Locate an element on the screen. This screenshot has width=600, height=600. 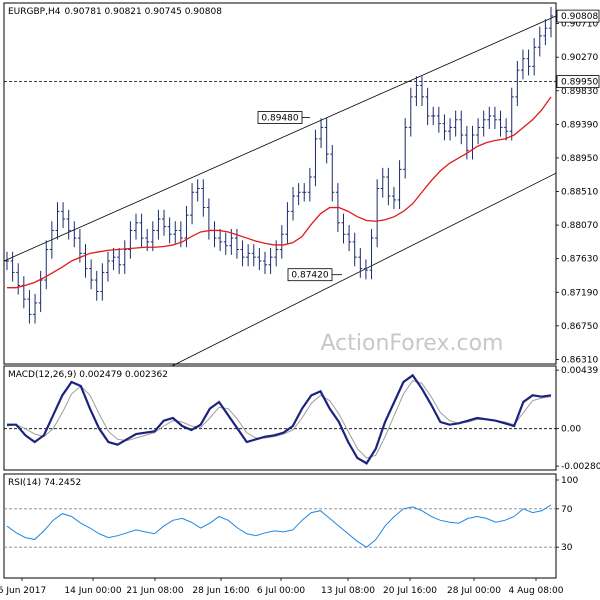
line-price-tag-box is located at coordinates (578, 82).